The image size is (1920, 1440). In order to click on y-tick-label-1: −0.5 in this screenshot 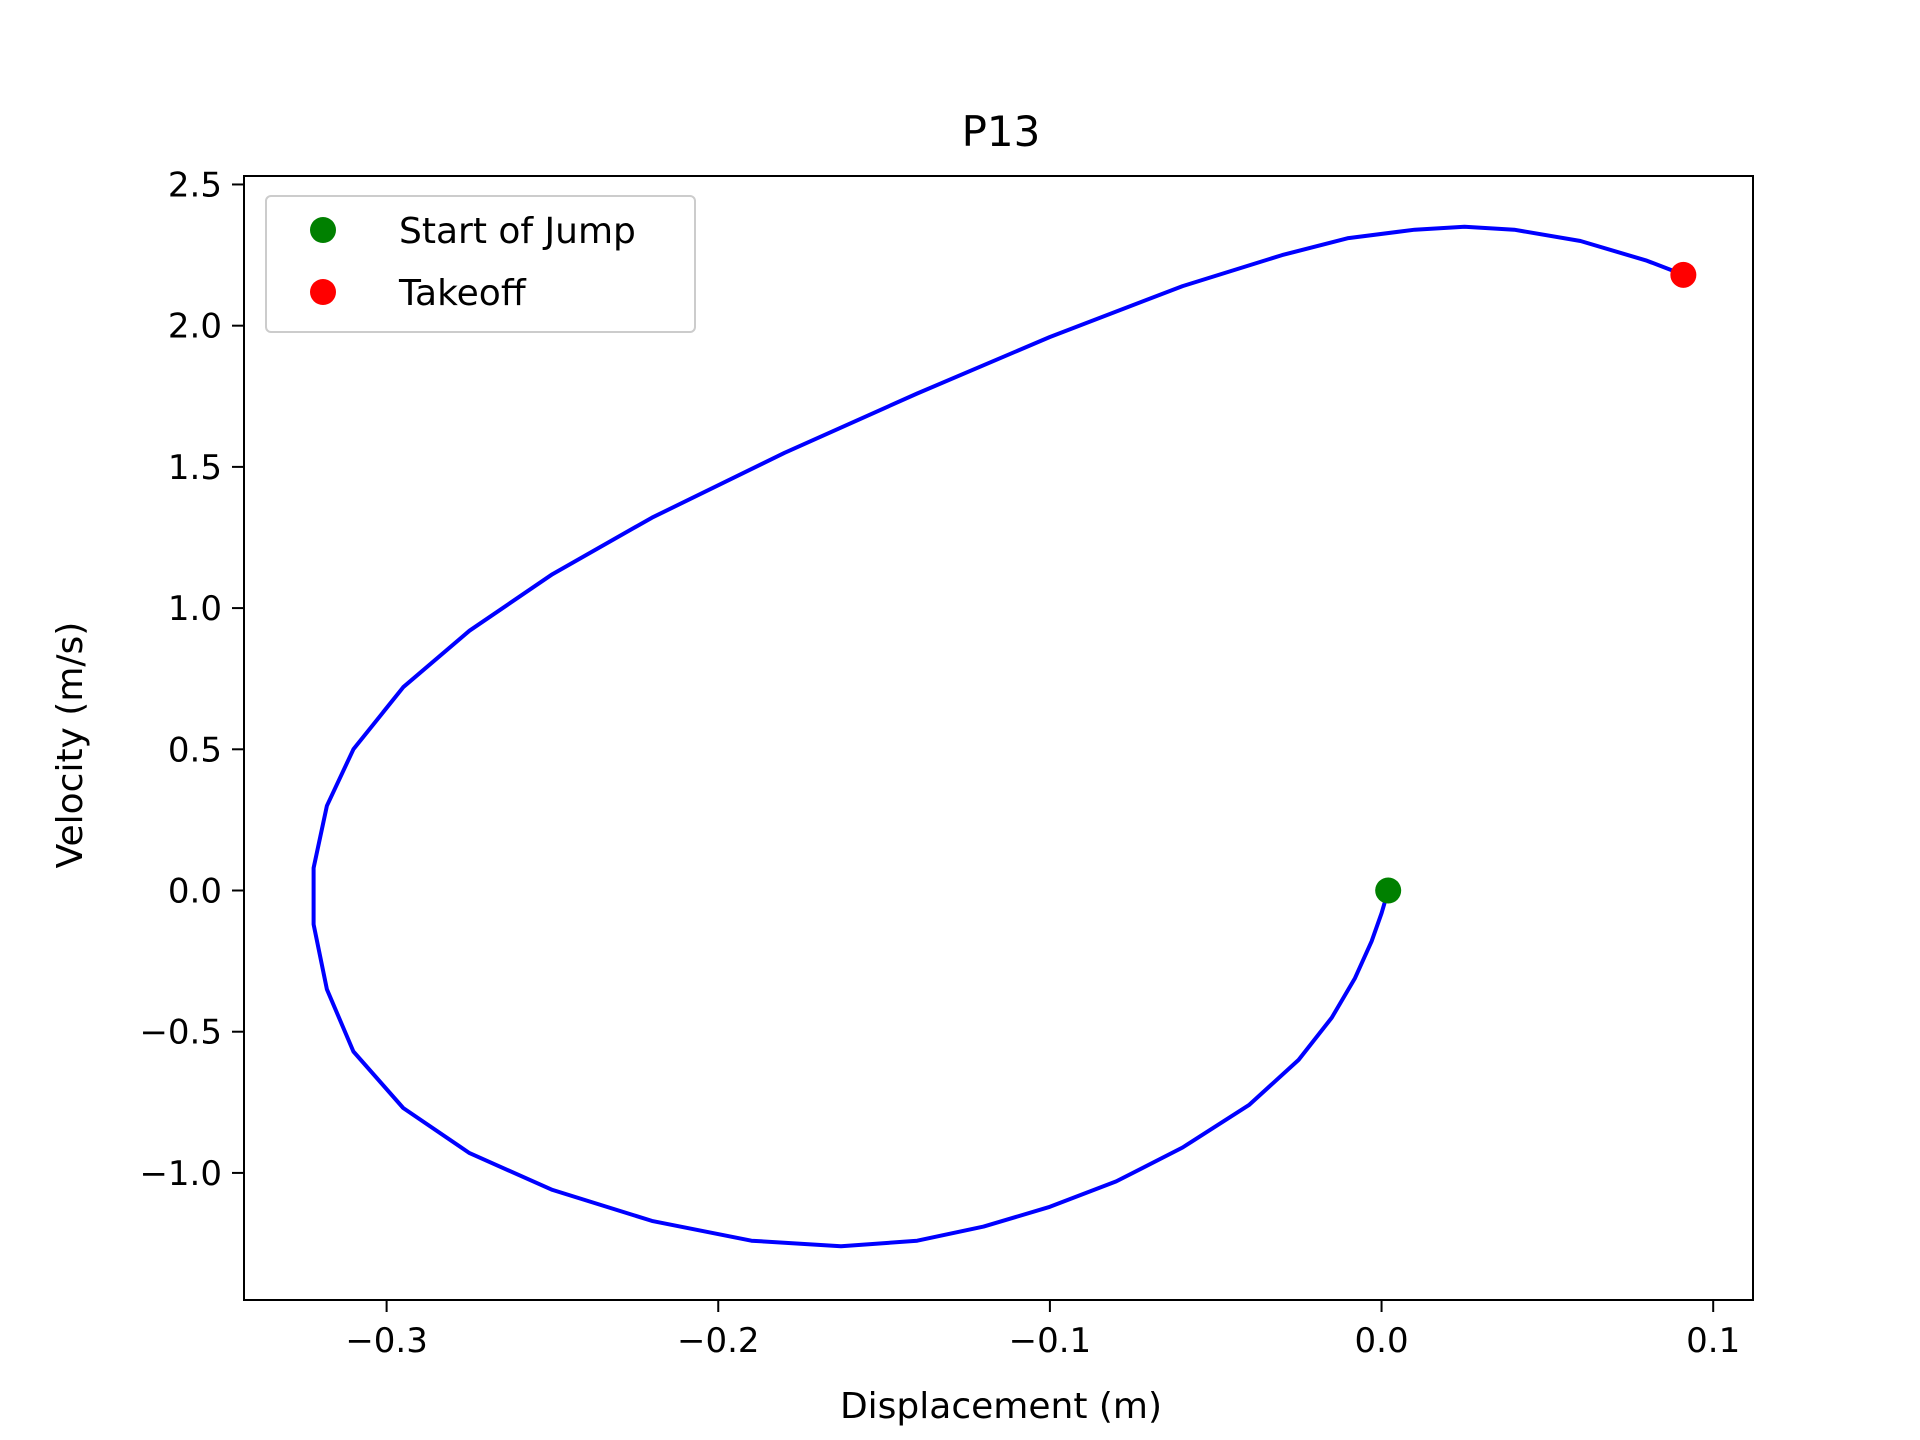, I will do `click(180, 1033)`.